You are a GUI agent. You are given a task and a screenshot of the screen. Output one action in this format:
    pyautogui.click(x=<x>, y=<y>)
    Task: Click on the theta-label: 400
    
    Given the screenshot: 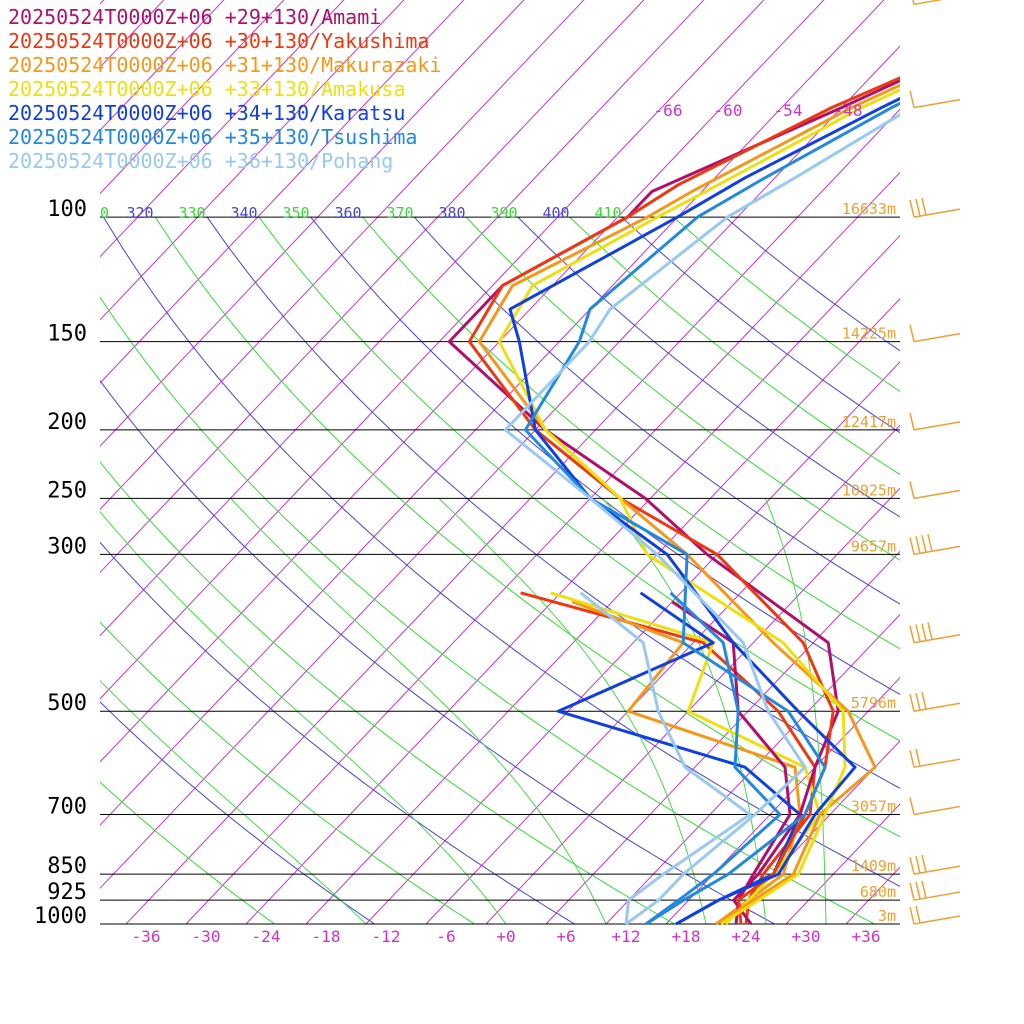 What is the action you would take?
    pyautogui.click(x=555, y=213)
    